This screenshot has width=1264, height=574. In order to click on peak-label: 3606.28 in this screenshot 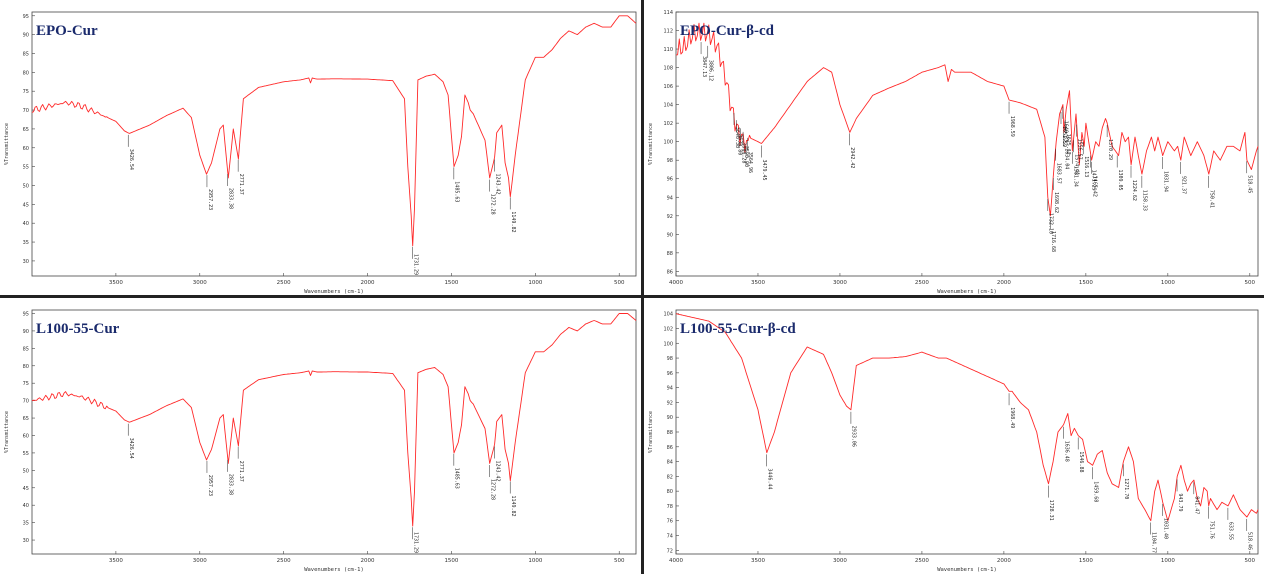, I will do `click(743, 152)`.